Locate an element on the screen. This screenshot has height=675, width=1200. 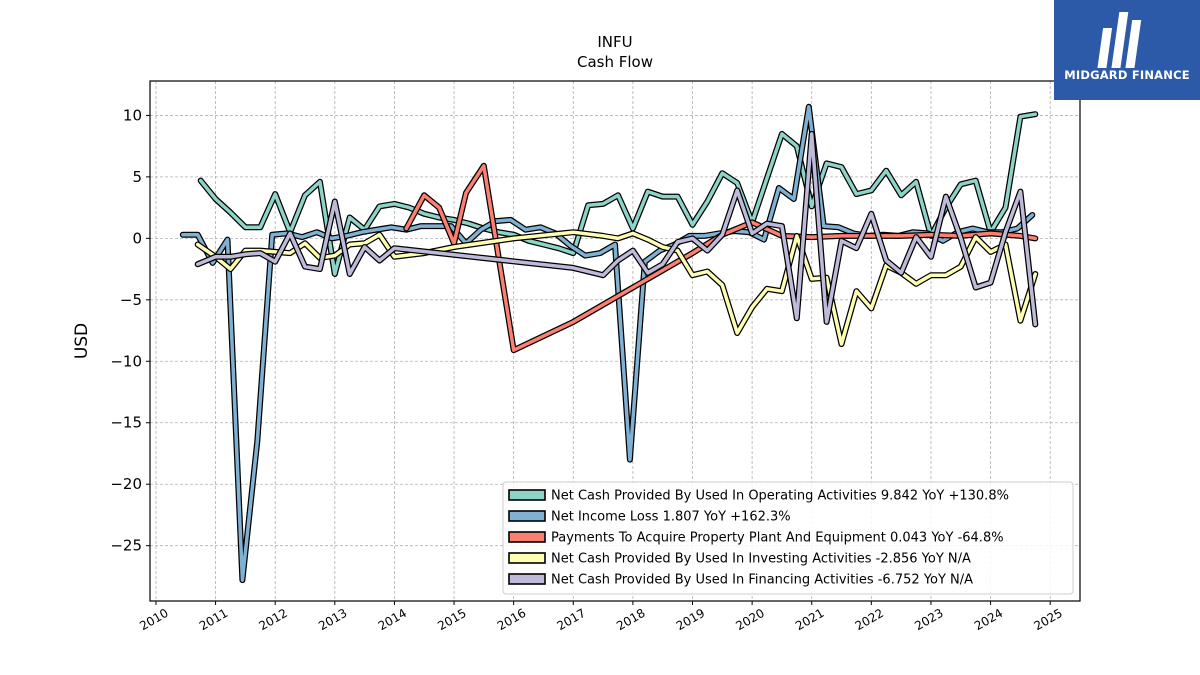
y-tick-label: −10 is located at coordinates (126, 361).